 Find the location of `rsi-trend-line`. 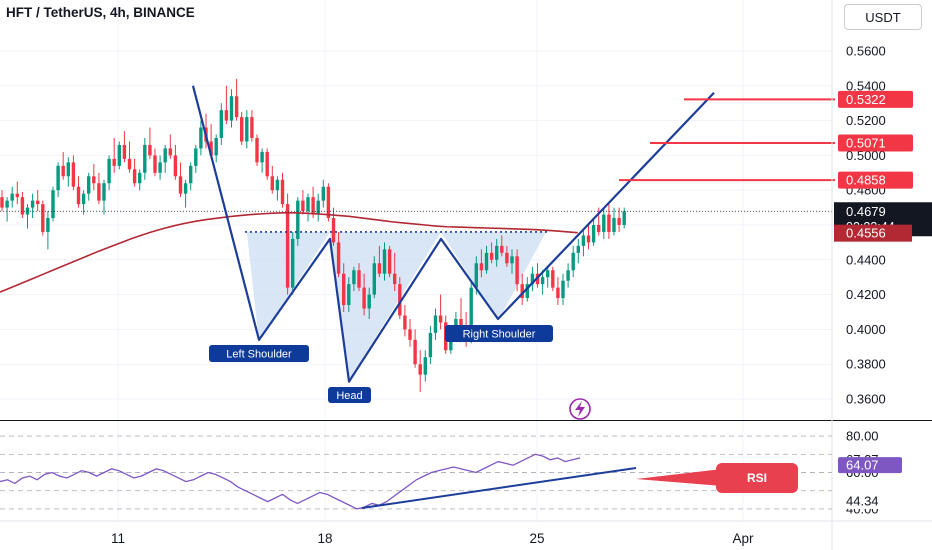

rsi-trend-line is located at coordinates (499, 487).